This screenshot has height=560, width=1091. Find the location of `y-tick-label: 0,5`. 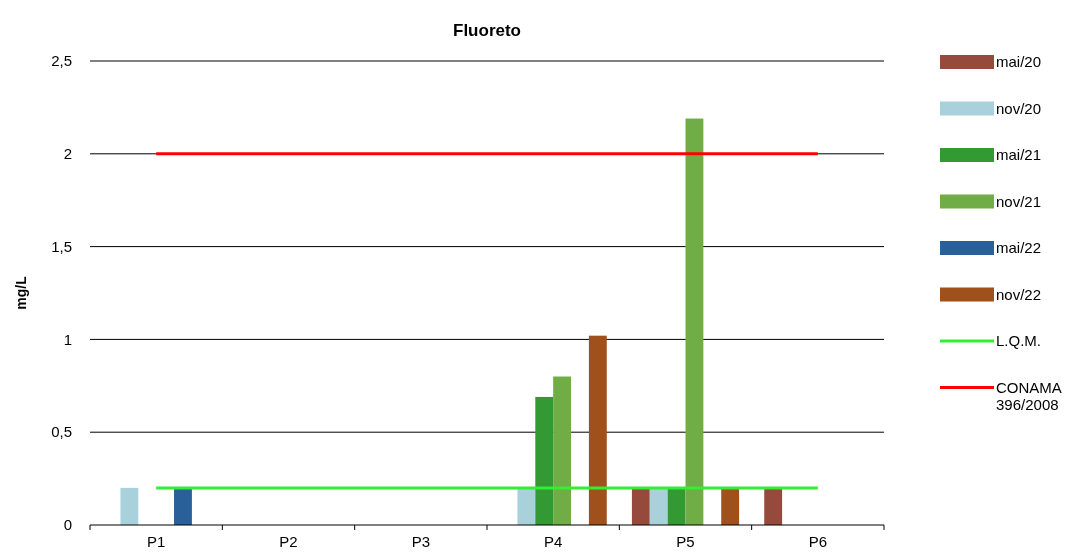

y-tick-label: 0,5 is located at coordinates (61, 432).